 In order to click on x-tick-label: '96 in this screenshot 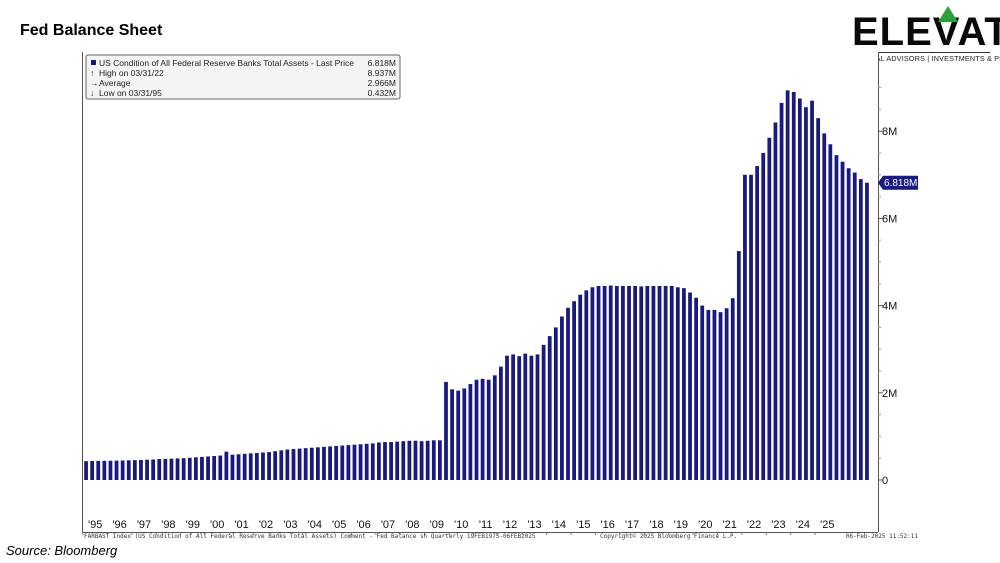, I will do `click(119, 525)`.